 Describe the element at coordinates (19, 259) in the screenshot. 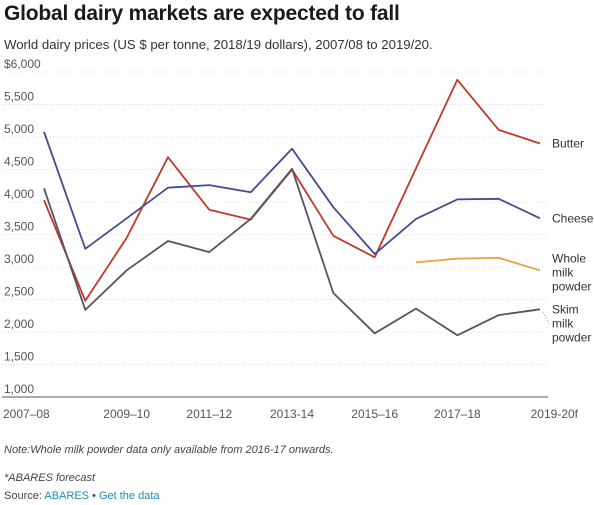

I see `y-tick-label: 3,000` at that location.